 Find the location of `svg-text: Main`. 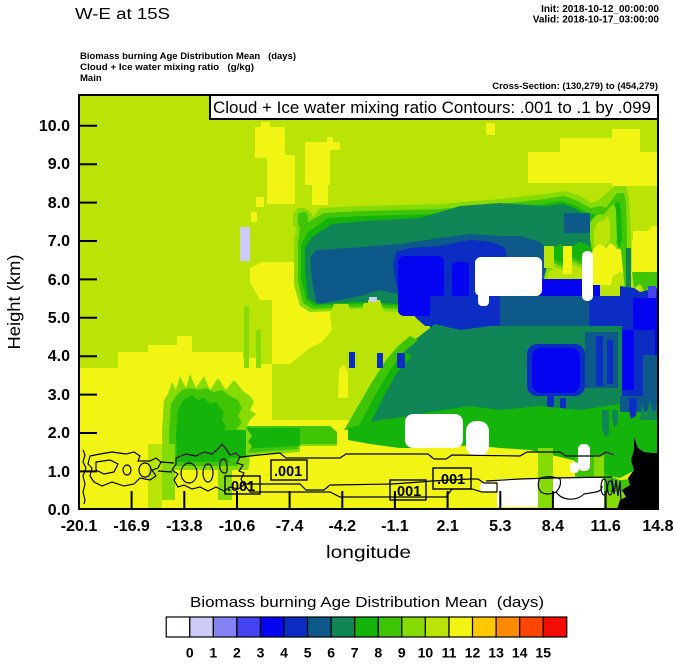

svg-text: Main is located at coordinates (91, 78).